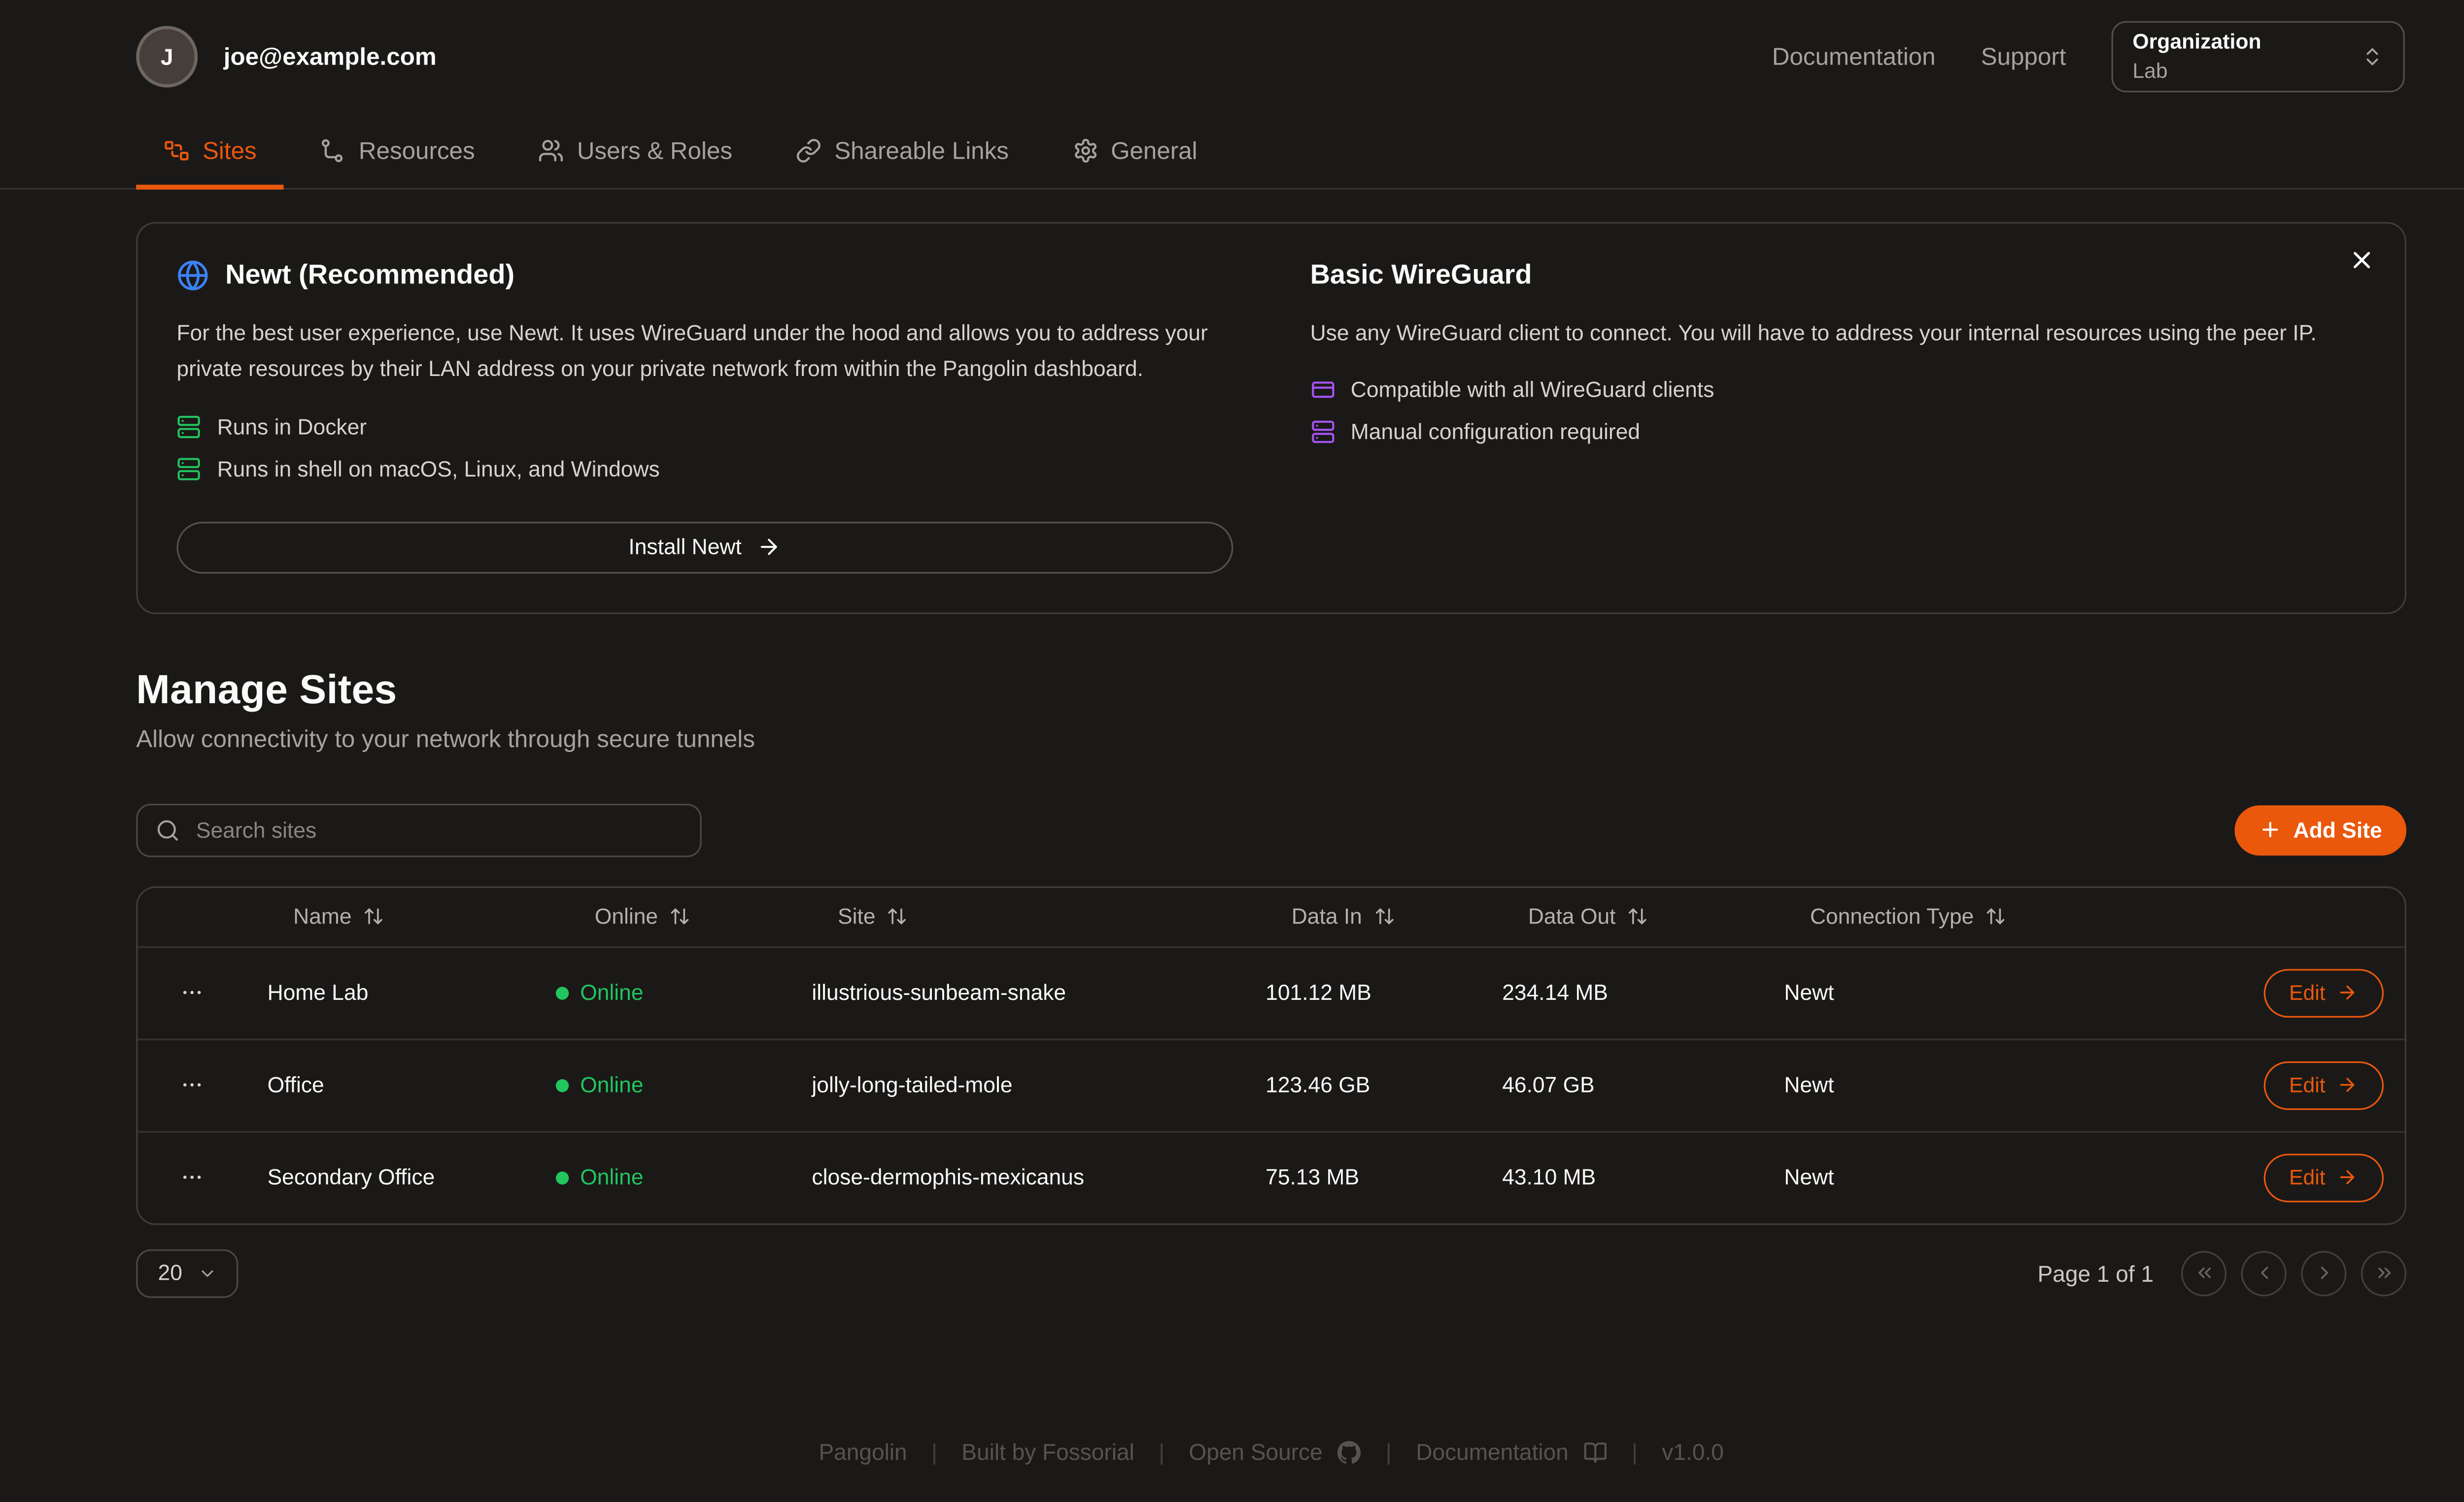 The height and width of the screenshot is (1502, 2464). I want to click on users-icon, so click(551, 151).